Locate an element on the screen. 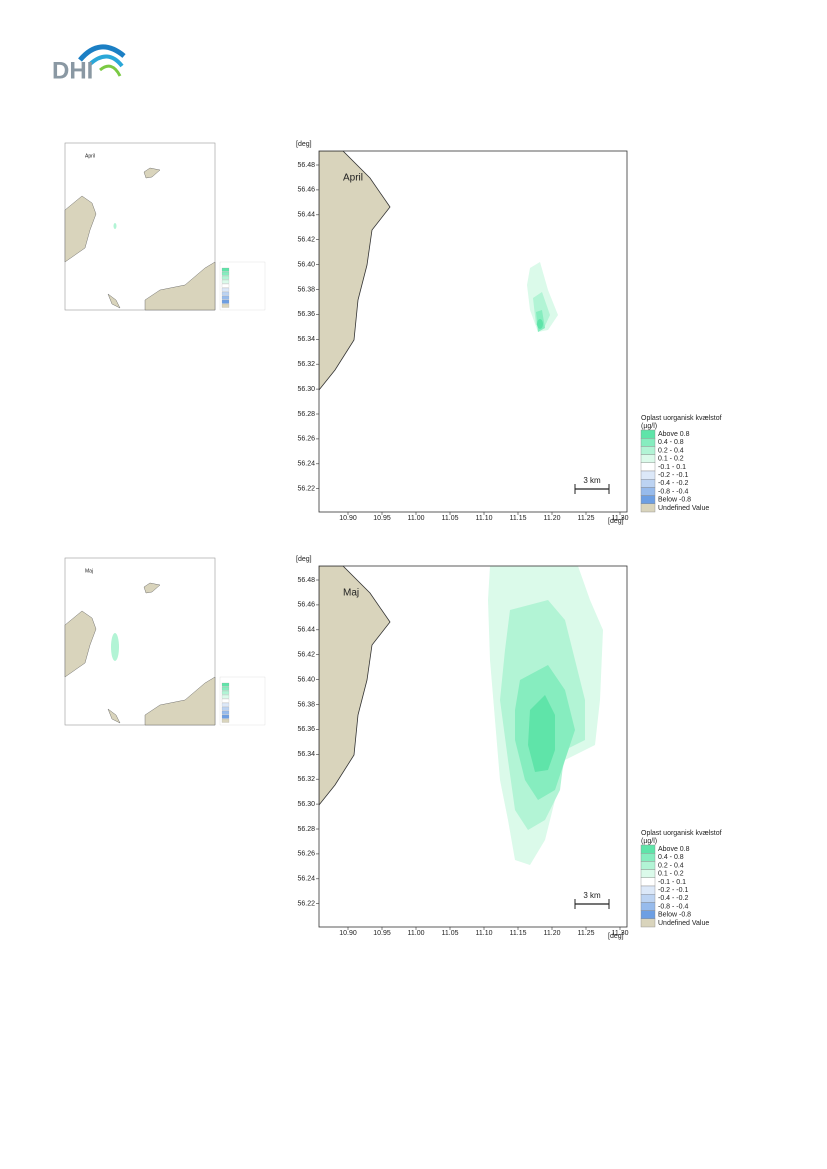 This screenshot has height=1169, width=827. panel-label: April is located at coordinates (353, 178).